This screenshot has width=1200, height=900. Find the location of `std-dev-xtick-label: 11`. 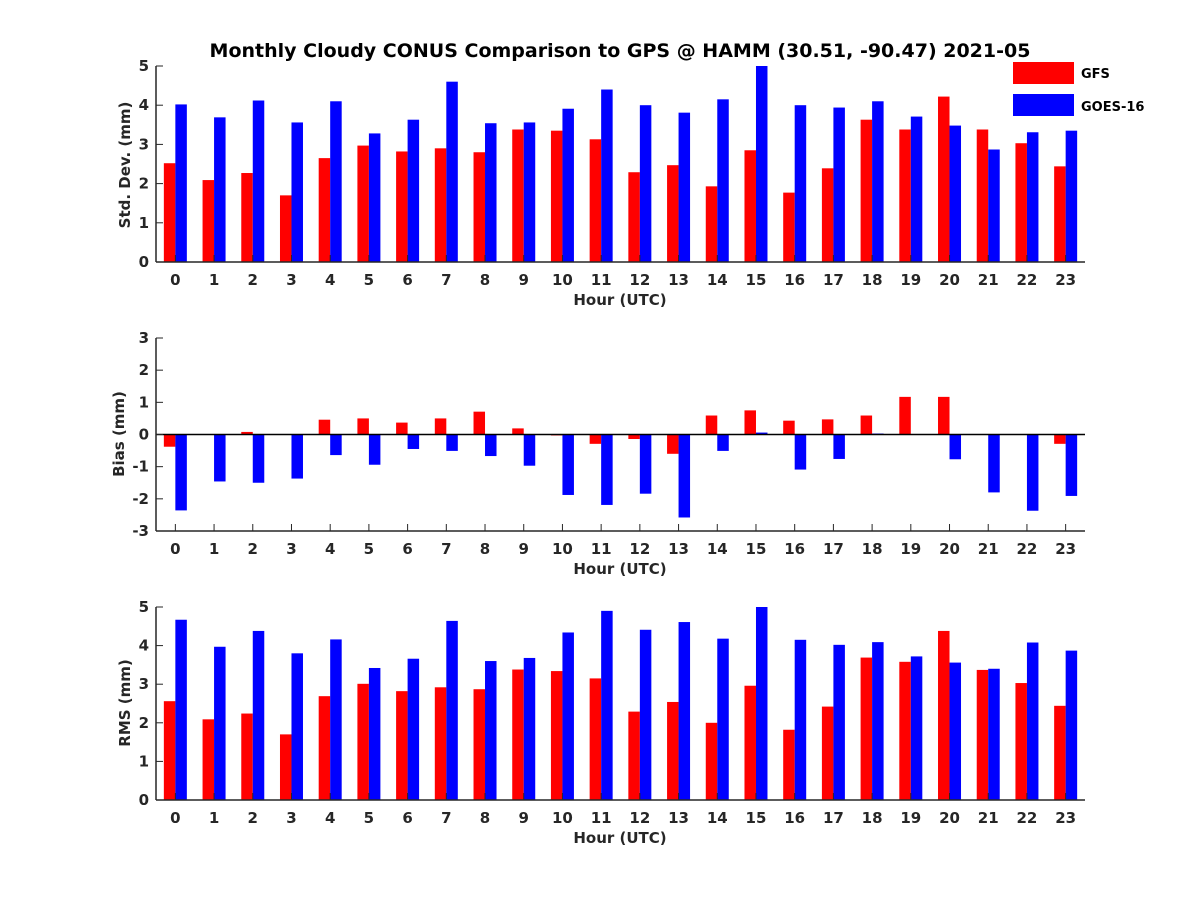

std-dev-xtick-label: 11 is located at coordinates (601, 280).